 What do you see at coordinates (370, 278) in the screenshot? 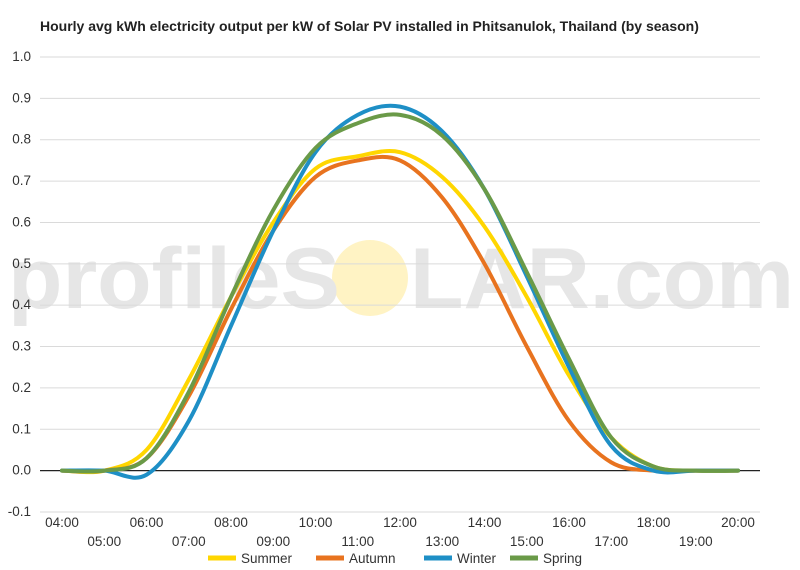
I see `watermark-sun-icon` at bounding box center [370, 278].